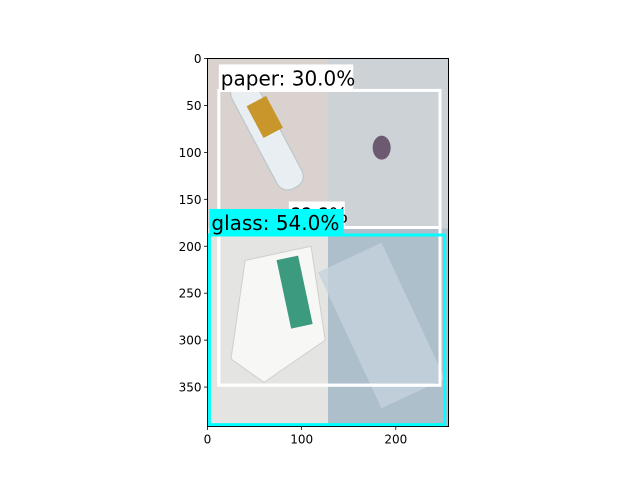 Image resolution: width=640 pixels, height=480 pixels. I want to click on detection-label: glass: 54.0%, so click(275, 223).